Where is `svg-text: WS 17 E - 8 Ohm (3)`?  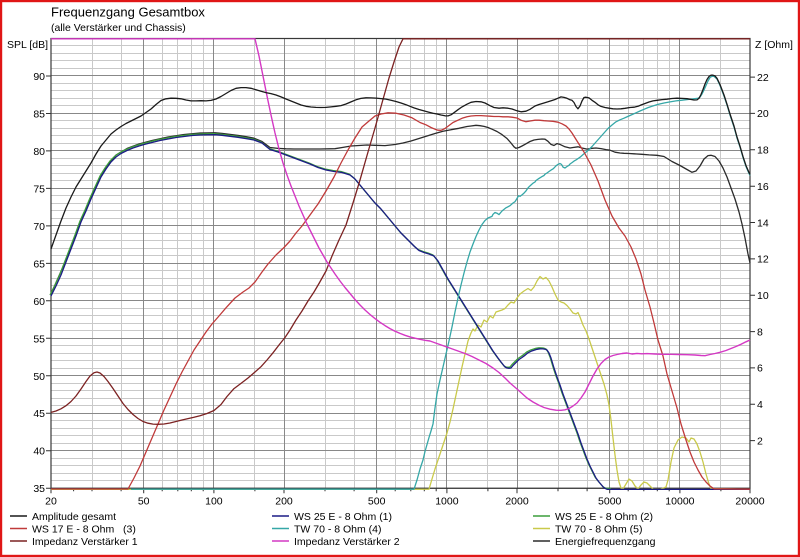
svg-text: WS 17 E - 8 Ohm (3) is located at coordinates (84, 529).